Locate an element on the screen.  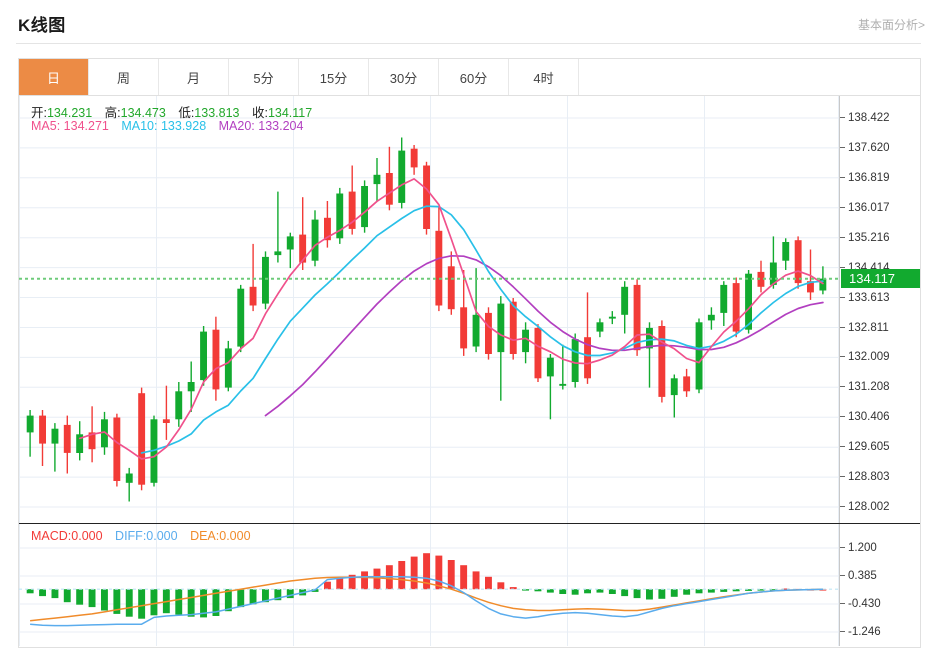
price-tick: 136.017 is located at coordinates (880, 208).